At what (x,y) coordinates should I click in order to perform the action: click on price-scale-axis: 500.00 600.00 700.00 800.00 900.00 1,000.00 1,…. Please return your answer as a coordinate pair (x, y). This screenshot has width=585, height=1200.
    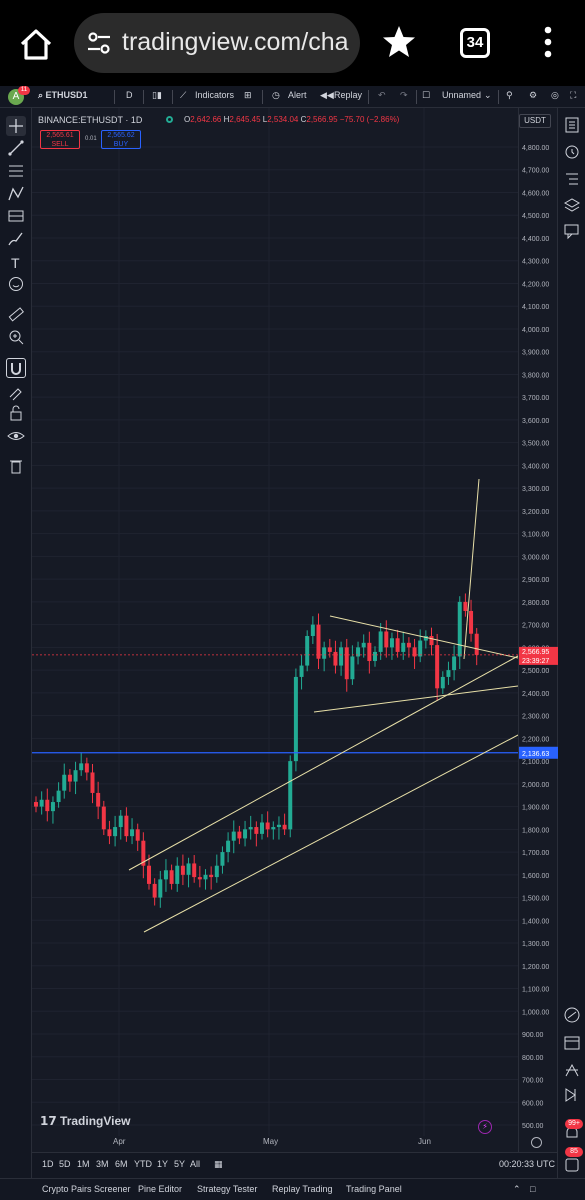
    Looking at the image, I should click on (538, 637).